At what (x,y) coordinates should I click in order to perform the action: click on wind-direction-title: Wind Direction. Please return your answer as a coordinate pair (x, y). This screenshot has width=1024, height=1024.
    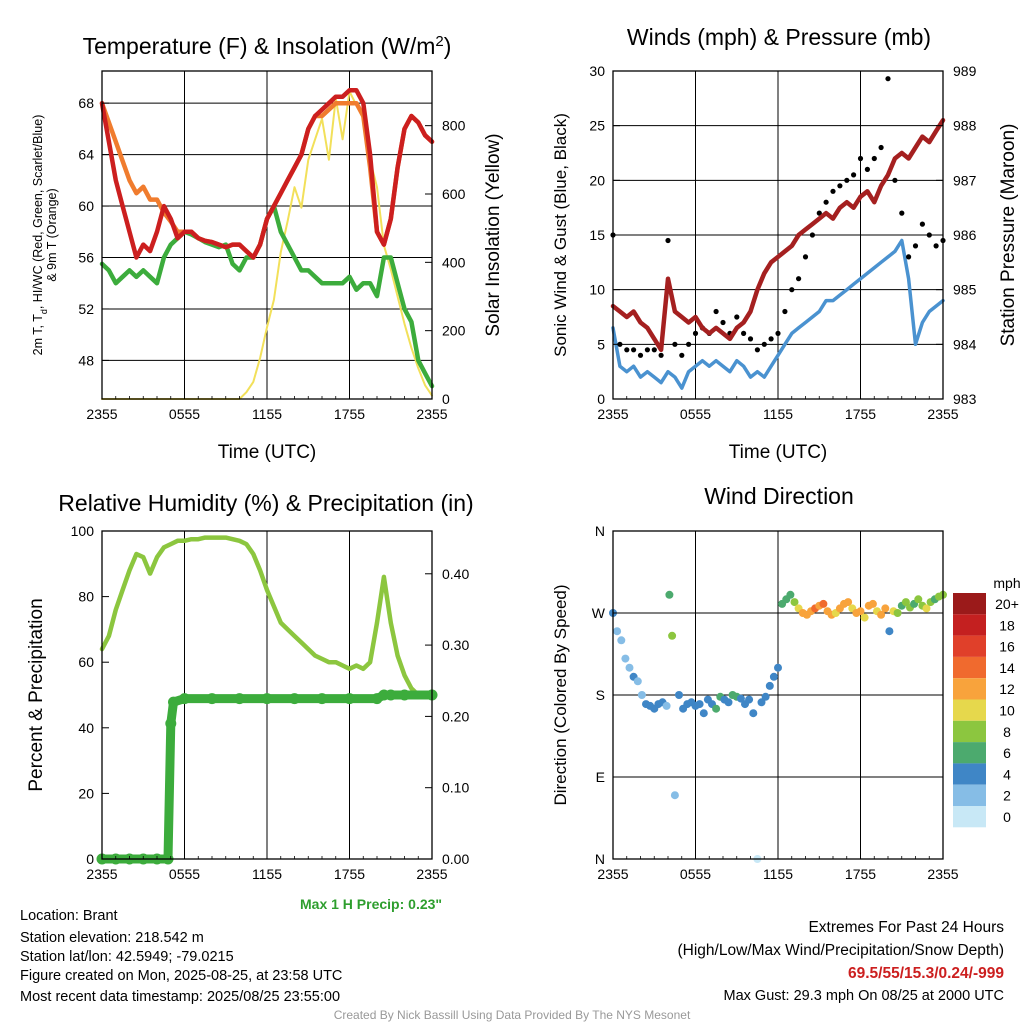
    Looking at the image, I should click on (779, 496).